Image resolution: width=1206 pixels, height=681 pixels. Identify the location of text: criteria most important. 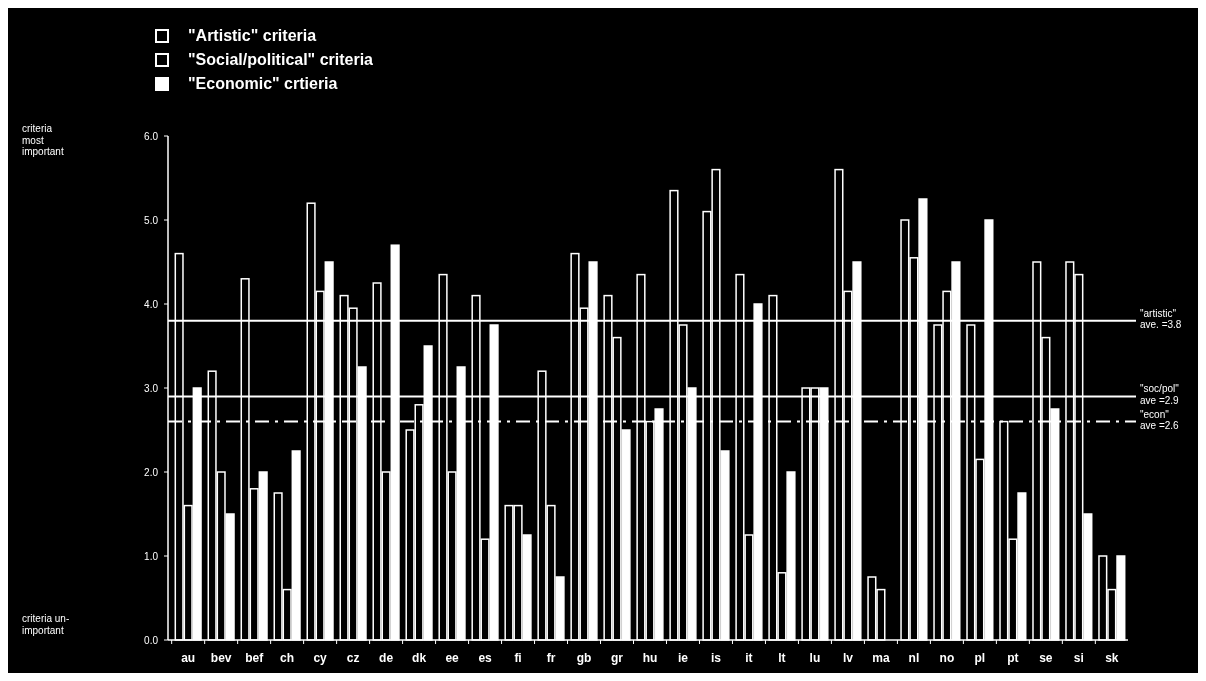
(43, 140).